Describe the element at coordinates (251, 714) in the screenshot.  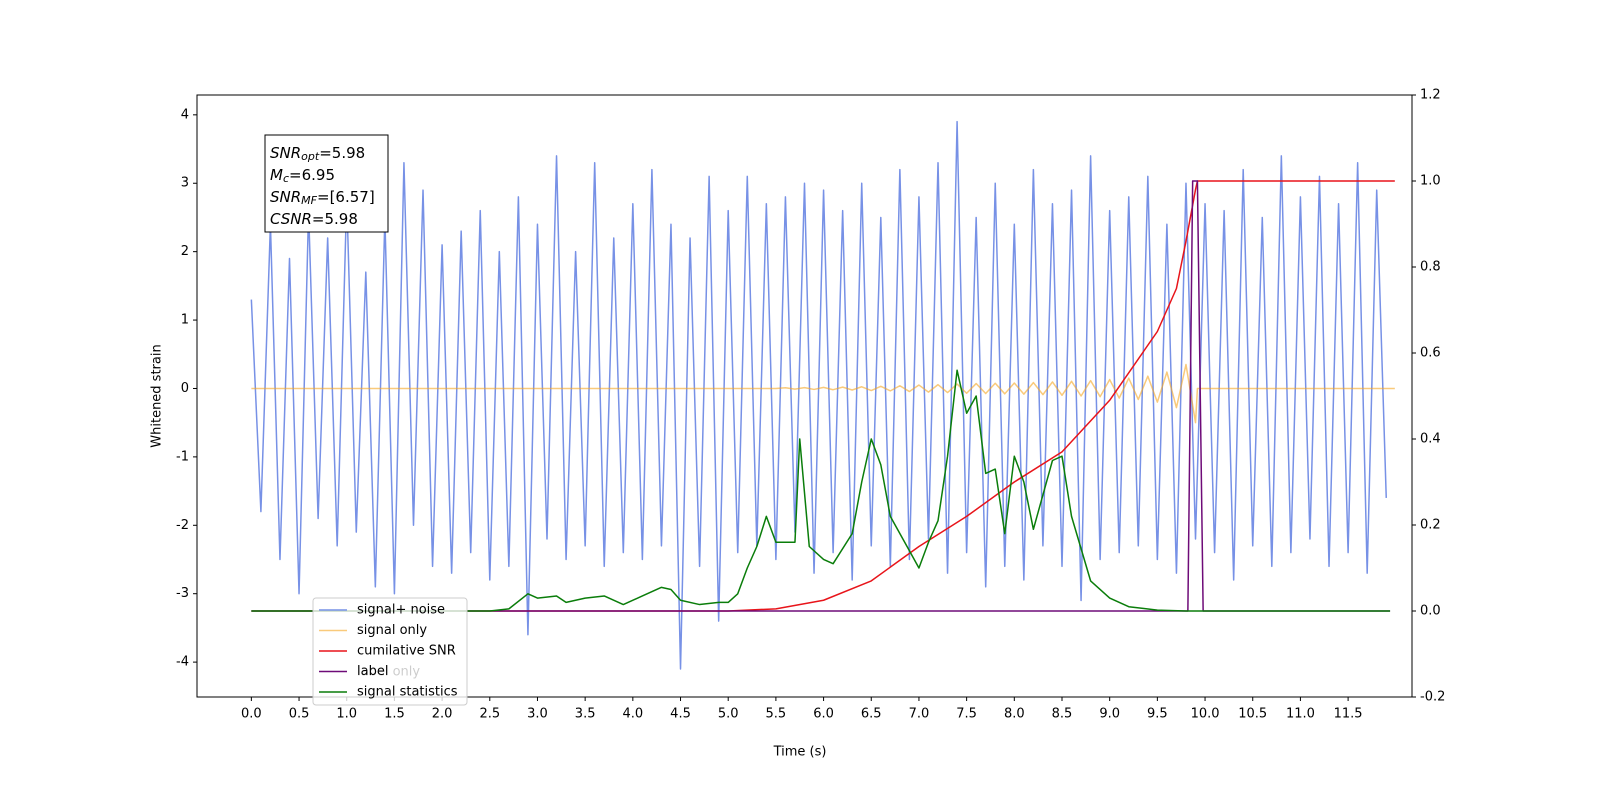
I see `x-tick-label: 0.0` at that location.